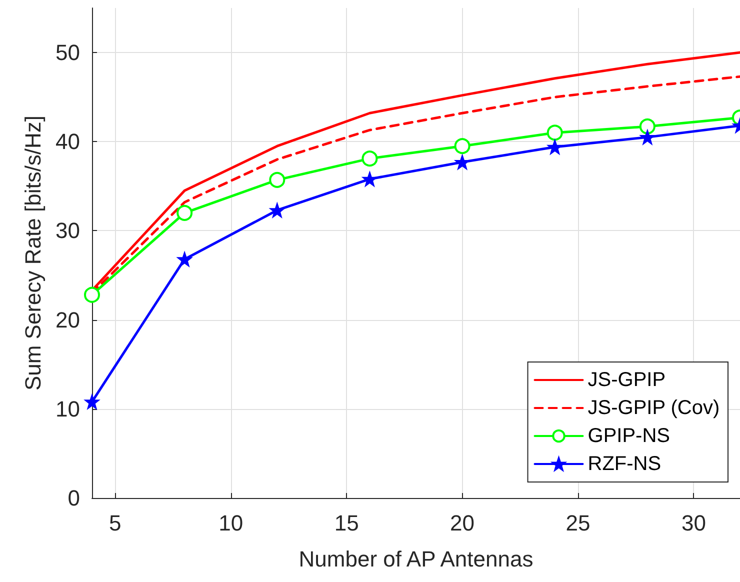  I want to click on y-axis-title: Sum Serecy Rate [bits/s/Hz], so click(33, 253).